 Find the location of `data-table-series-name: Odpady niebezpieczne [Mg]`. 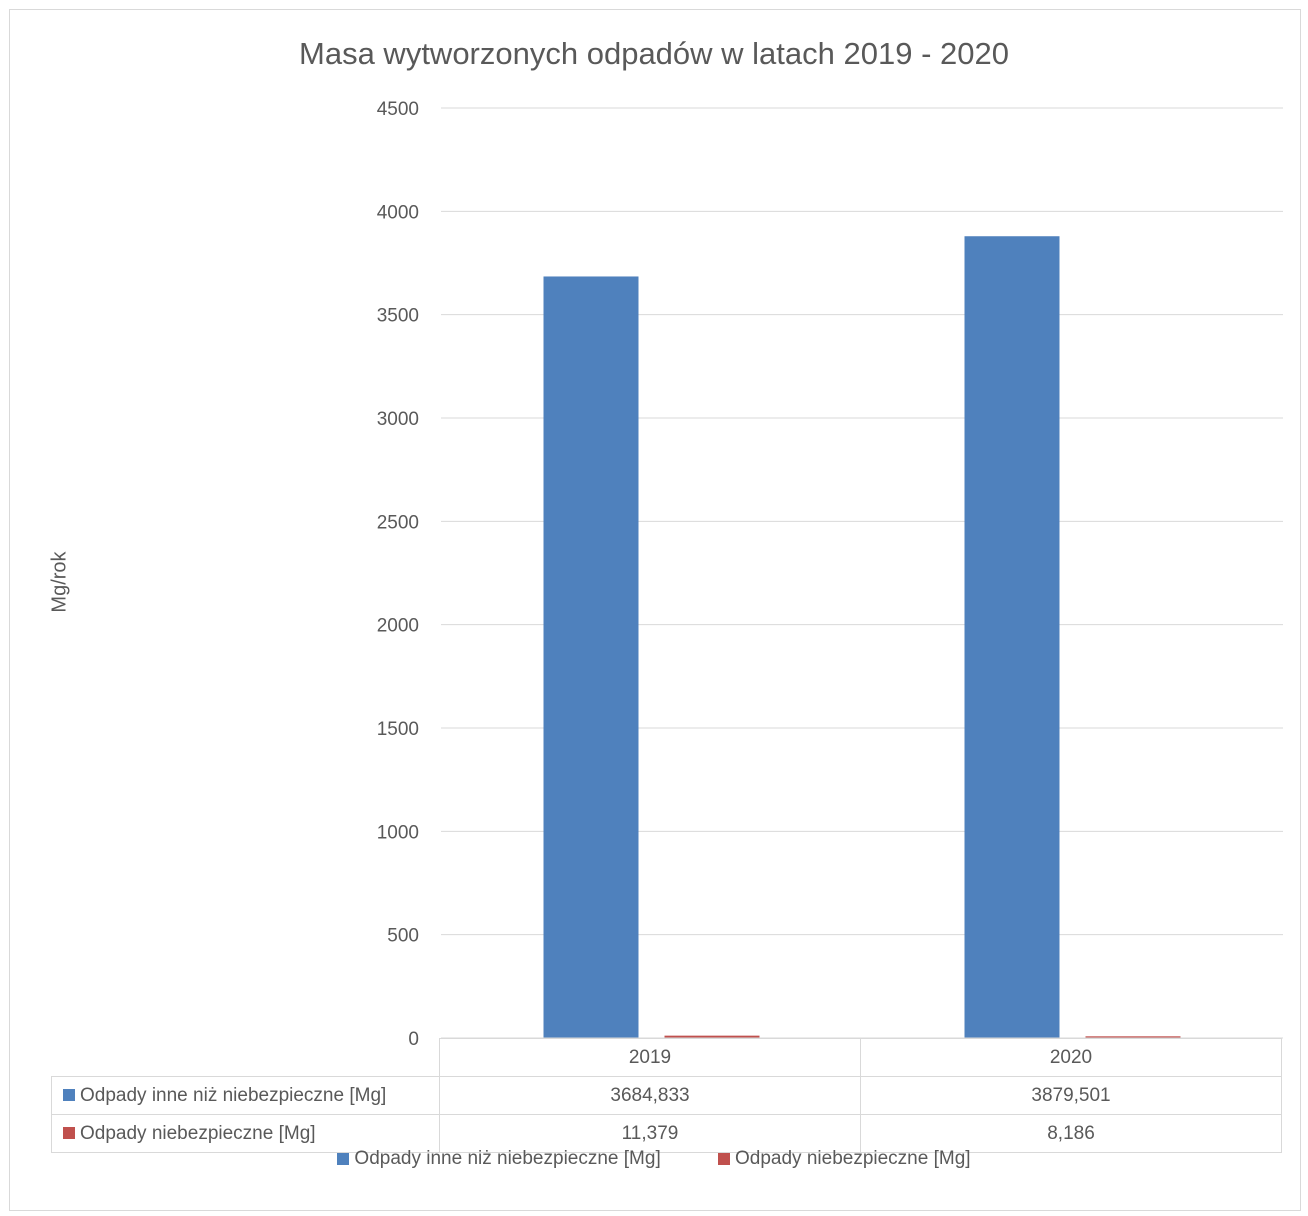

data-table-series-name: Odpady niebezpieczne [Mg] is located at coordinates (245, 1133).